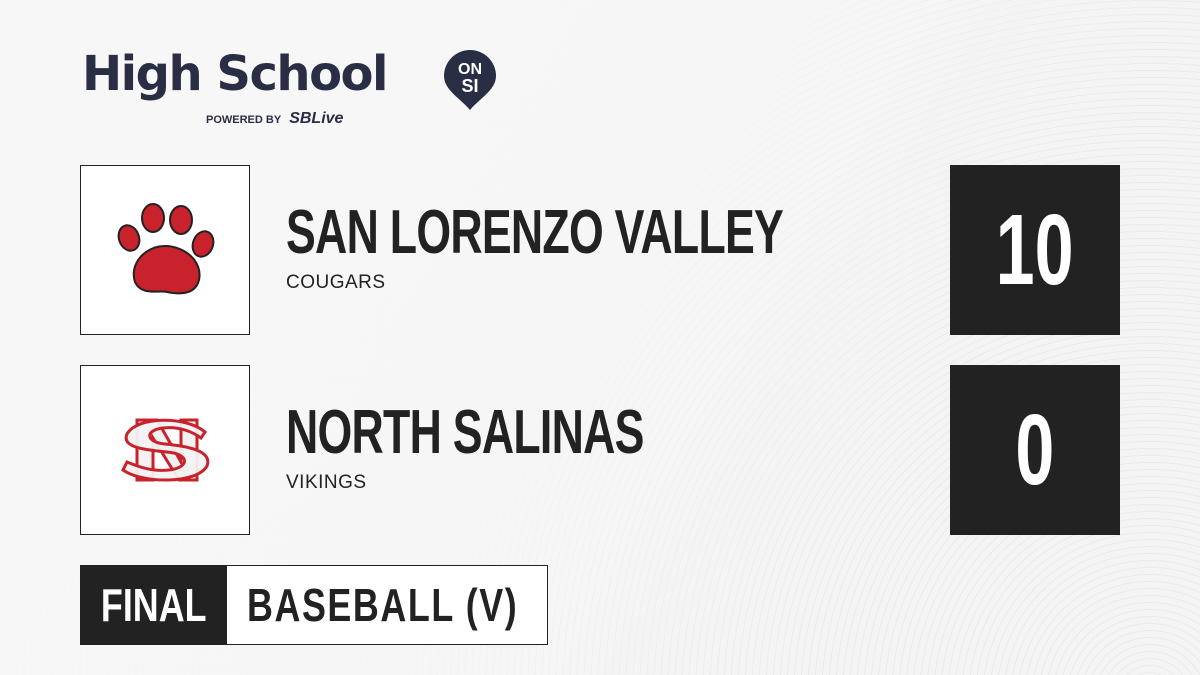  What do you see at coordinates (469, 86) in the screenshot?
I see `svg-text: SI` at bounding box center [469, 86].